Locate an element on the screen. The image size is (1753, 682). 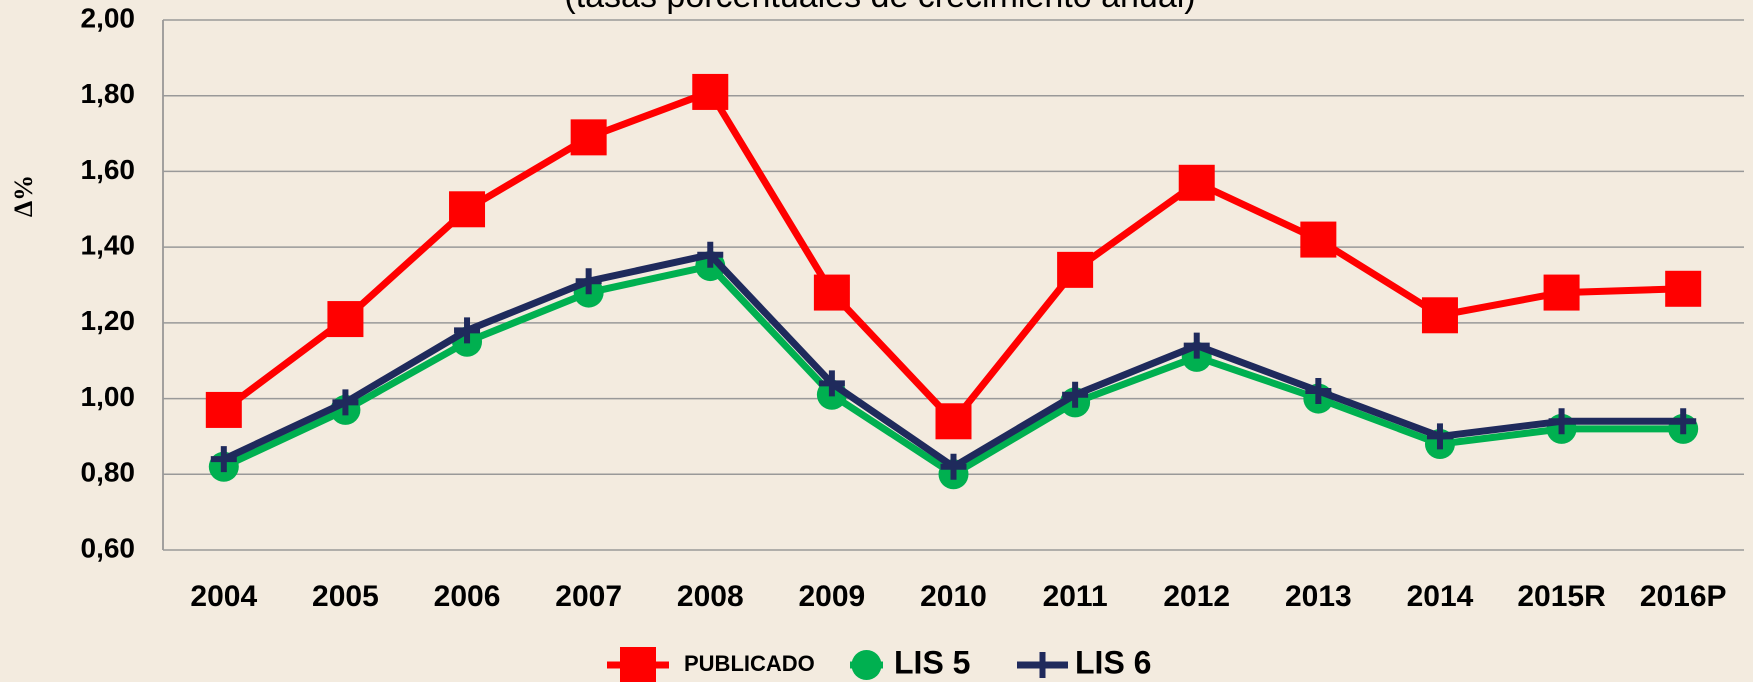
x-tick-label: 2013 is located at coordinates (1318, 596).